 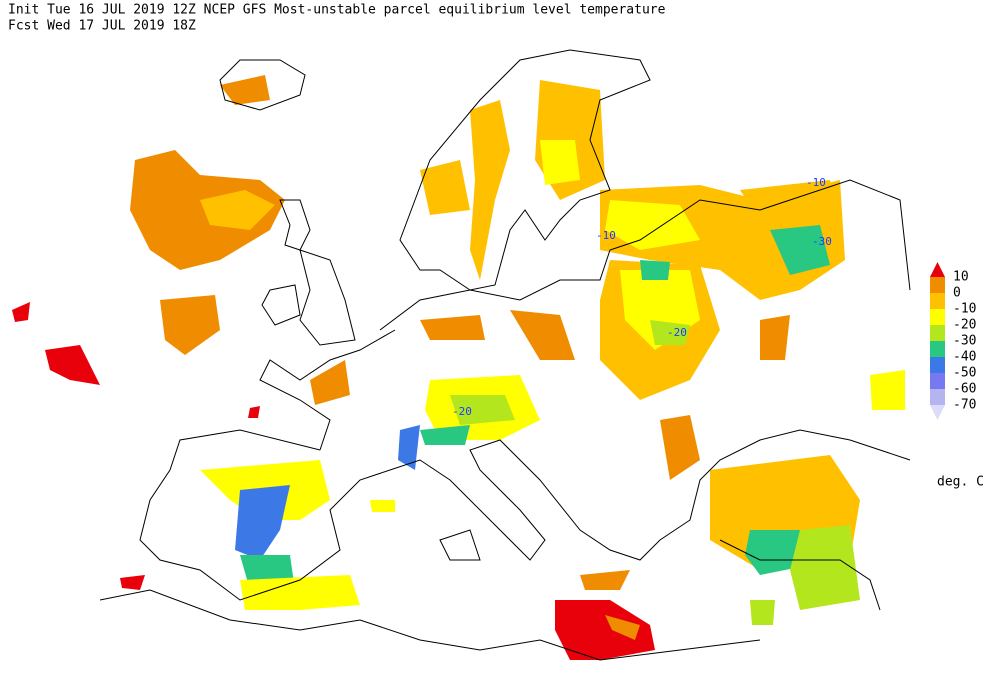 What do you see at coordinates (957, 293) in the screenshot?
I see `colorbar-label: 0` at bounding box center [957, 293].